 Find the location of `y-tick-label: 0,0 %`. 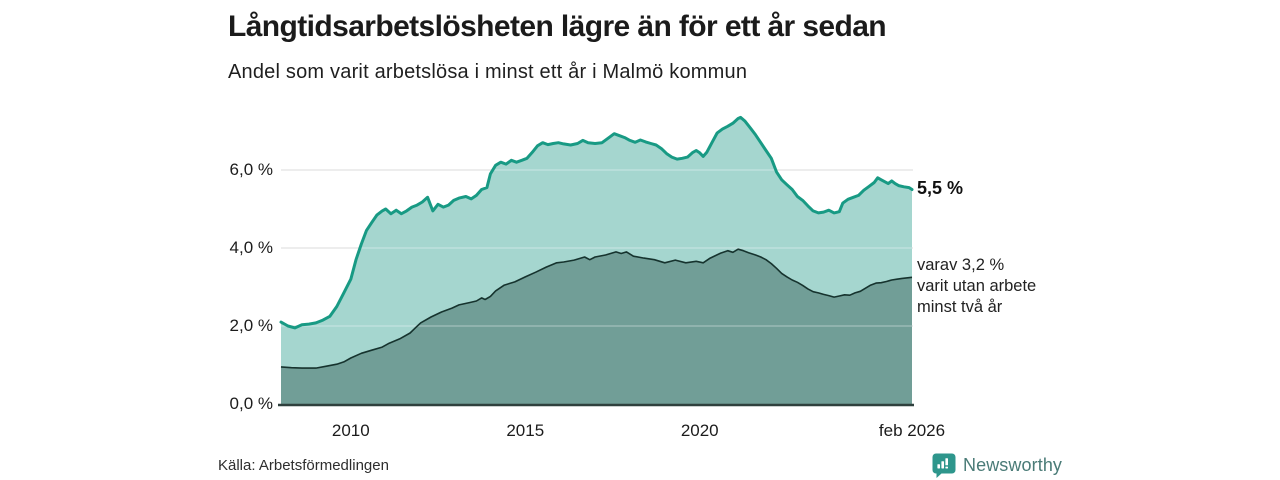

y-tick-label: 0,0 % is located at coordinates (251, 403).